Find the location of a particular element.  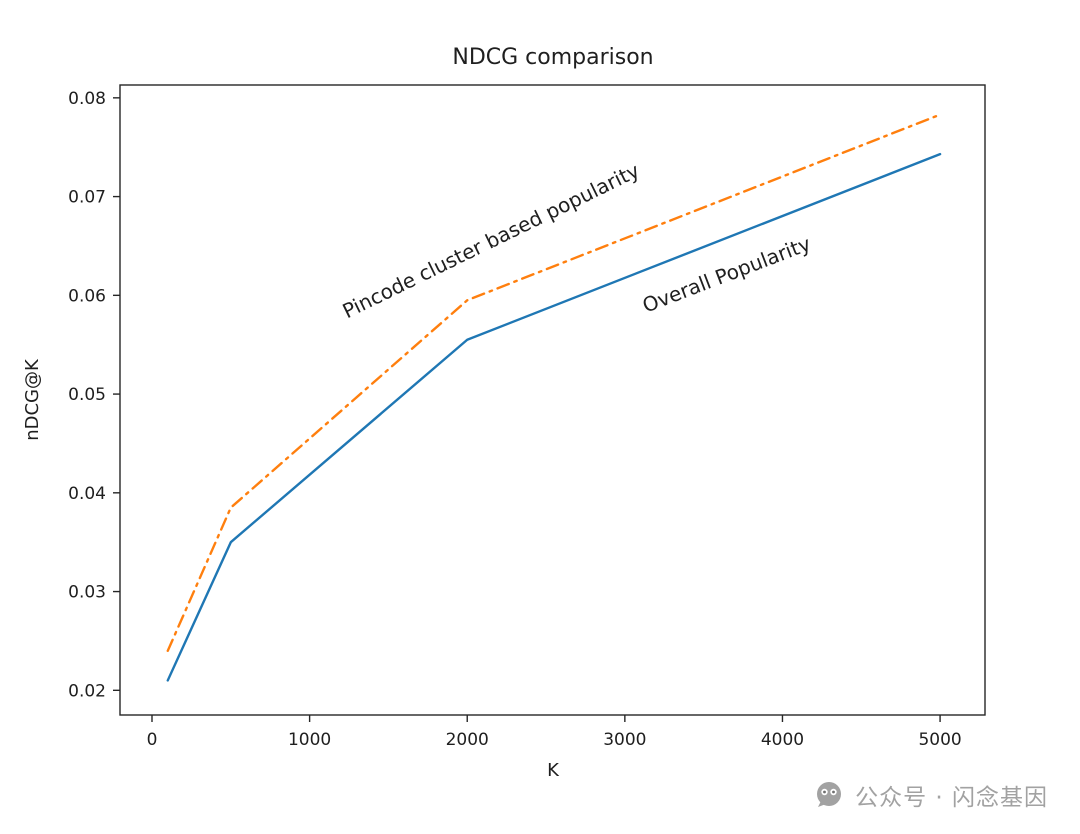

chart-title: NDCG comparison is located at coordinates (552, 57).